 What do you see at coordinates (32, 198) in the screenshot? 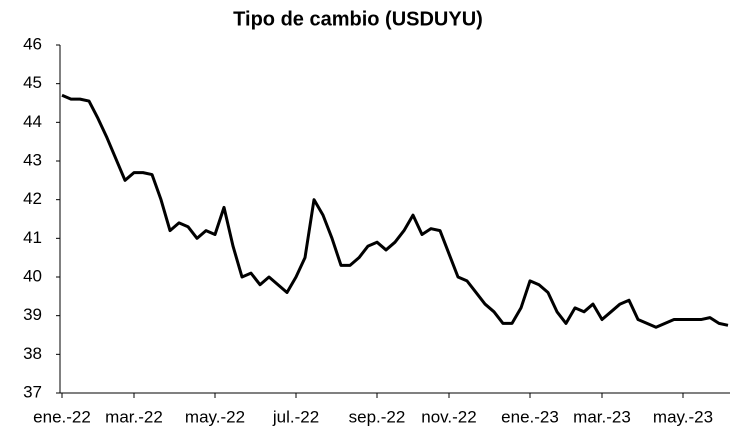
I see `y-tick-label: 42` at bounding box center [32, 198].